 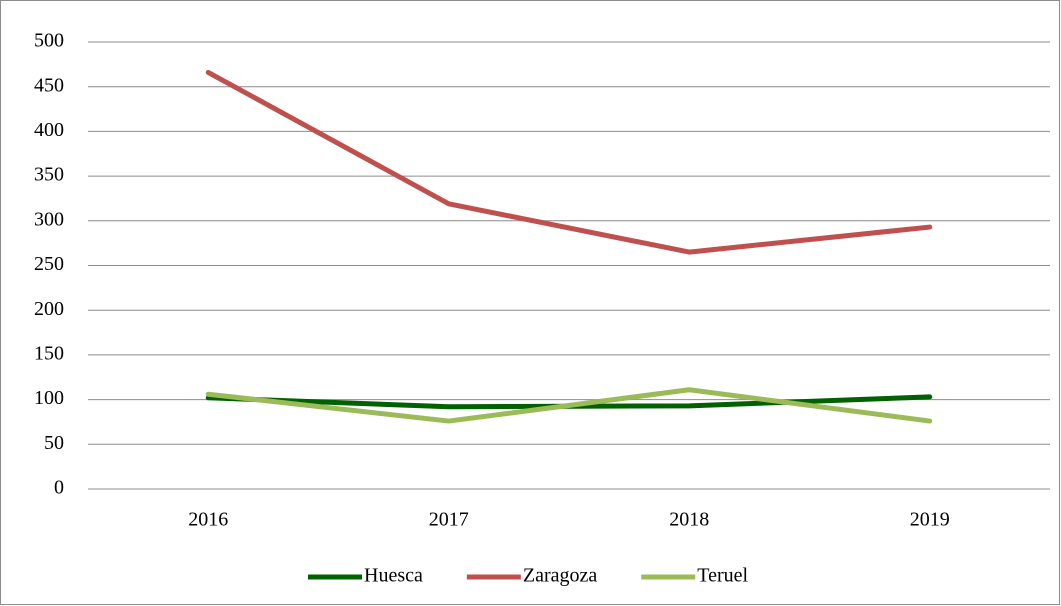 What do you see at coordinates (393, 576) in the screenshot?
I see `legend-label: Huesca` at bounding box center [393, 576].